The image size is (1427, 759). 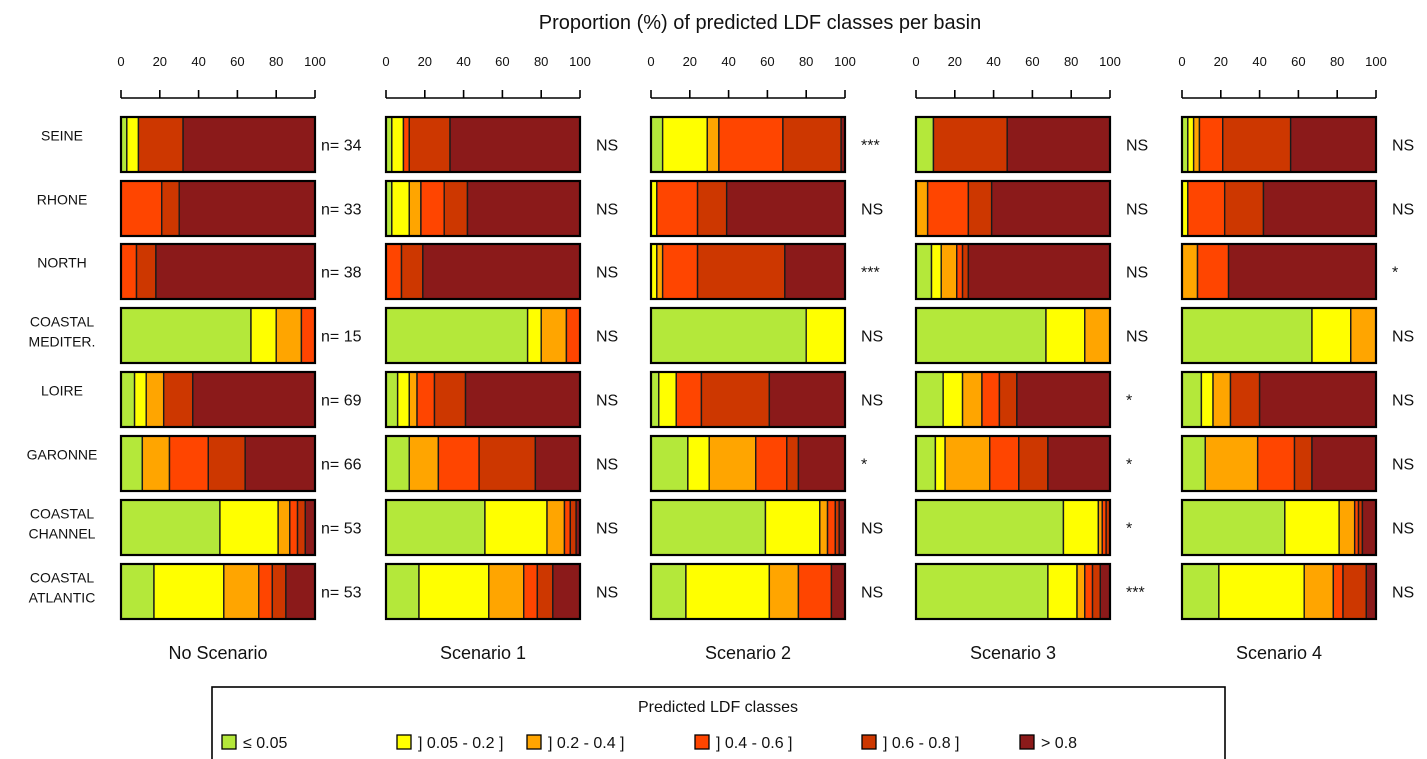 I want to click on x-tick-label: 60, so click(x=1032, y=61).